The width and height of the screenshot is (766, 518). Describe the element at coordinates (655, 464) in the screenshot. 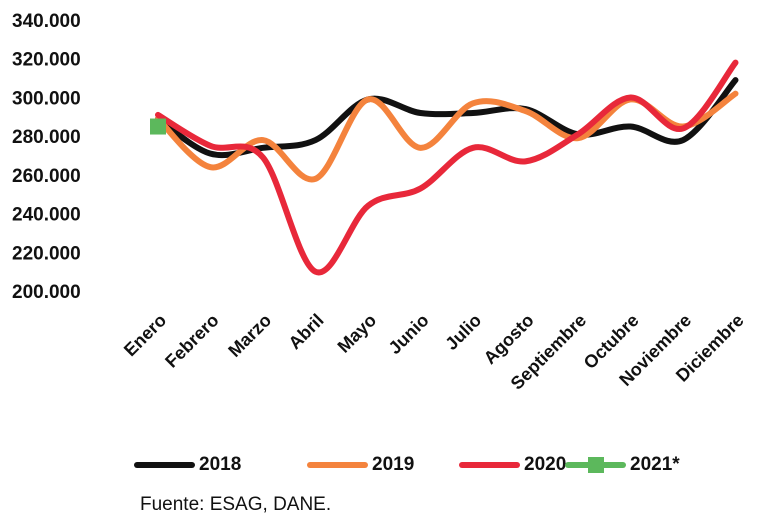

I see `legend-label: 2021*` at that location.